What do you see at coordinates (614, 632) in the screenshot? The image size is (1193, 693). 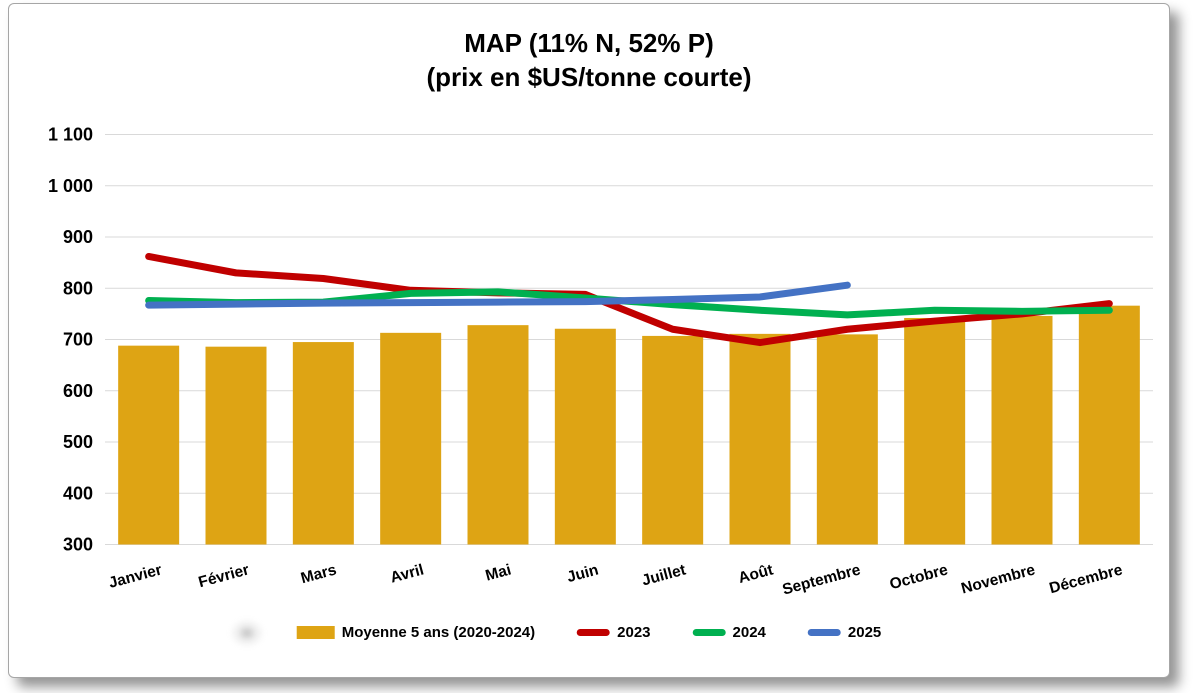 I see `legend-item-2023: 2023` at bounding box center [614, 632].